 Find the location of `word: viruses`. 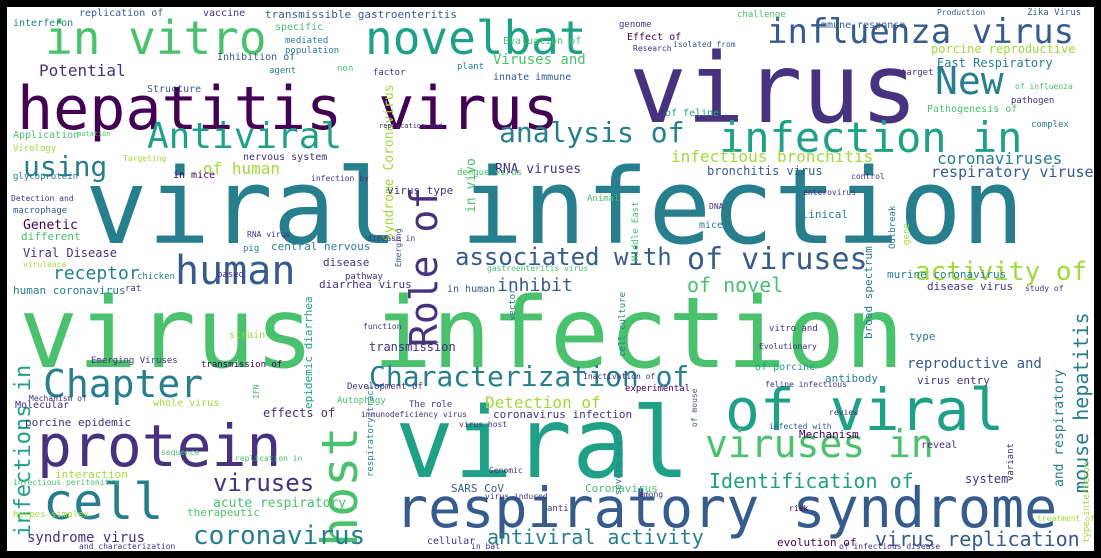

word: viruses is located at coordinates (264, 483).